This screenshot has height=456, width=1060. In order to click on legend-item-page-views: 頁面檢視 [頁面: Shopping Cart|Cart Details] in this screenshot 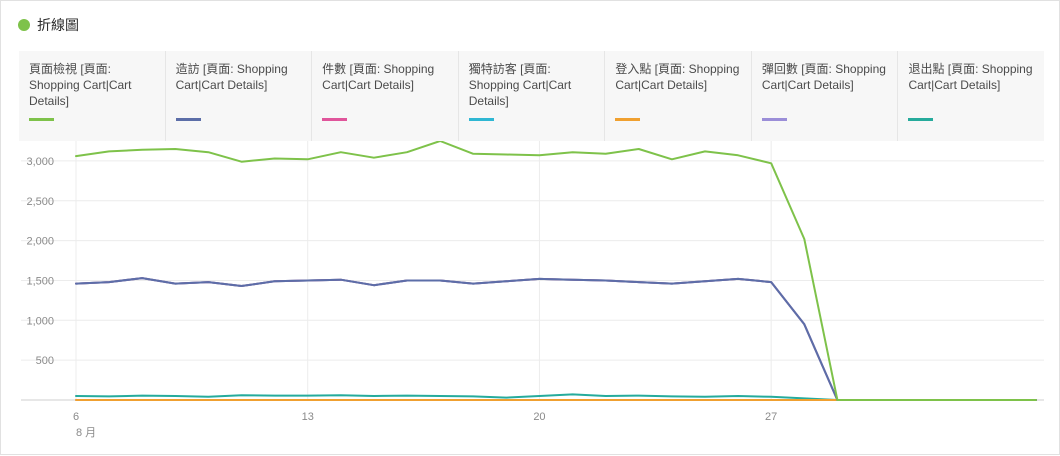, I will do `click(92, 96)`.